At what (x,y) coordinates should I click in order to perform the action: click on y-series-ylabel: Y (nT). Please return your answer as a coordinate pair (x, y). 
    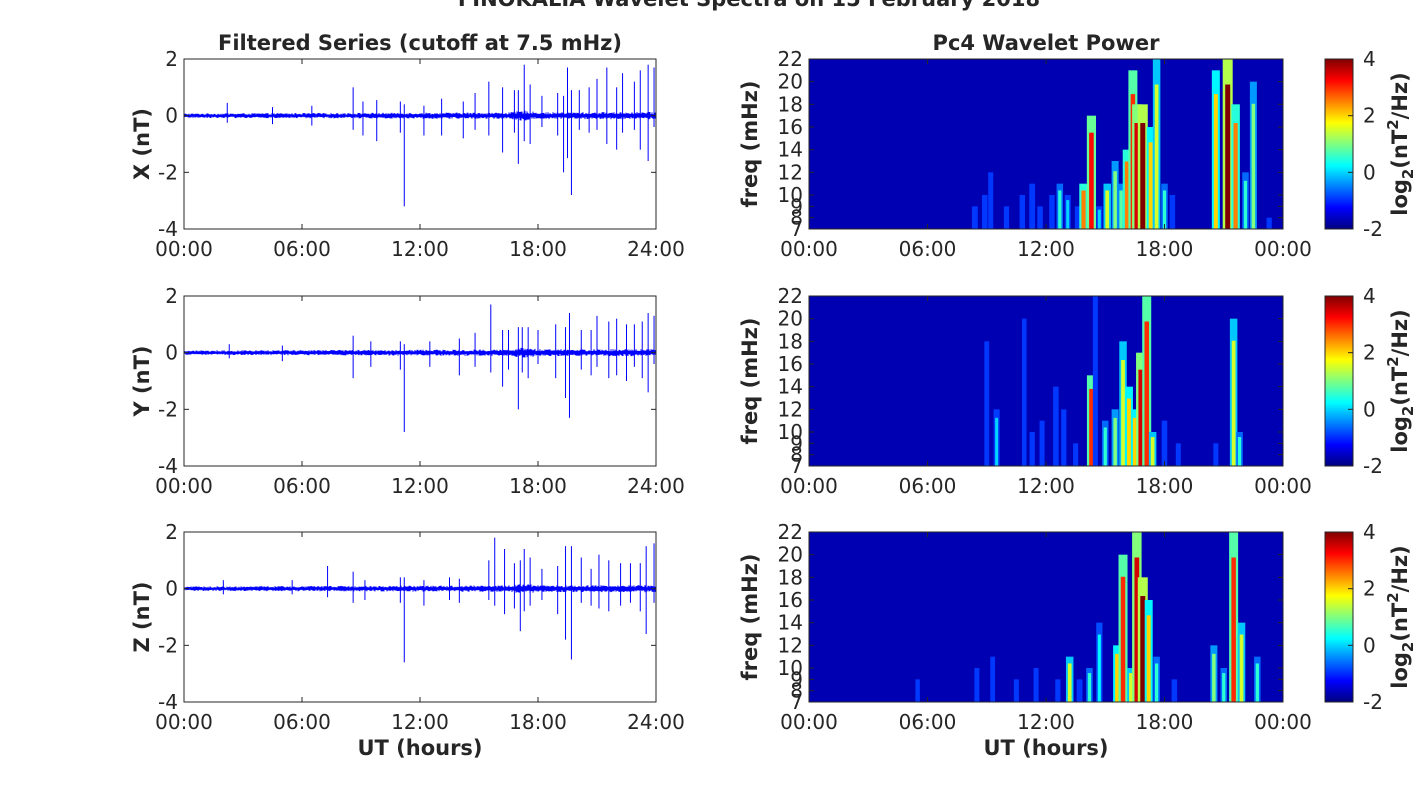
    Looking at the image, I should click on (142, 382).